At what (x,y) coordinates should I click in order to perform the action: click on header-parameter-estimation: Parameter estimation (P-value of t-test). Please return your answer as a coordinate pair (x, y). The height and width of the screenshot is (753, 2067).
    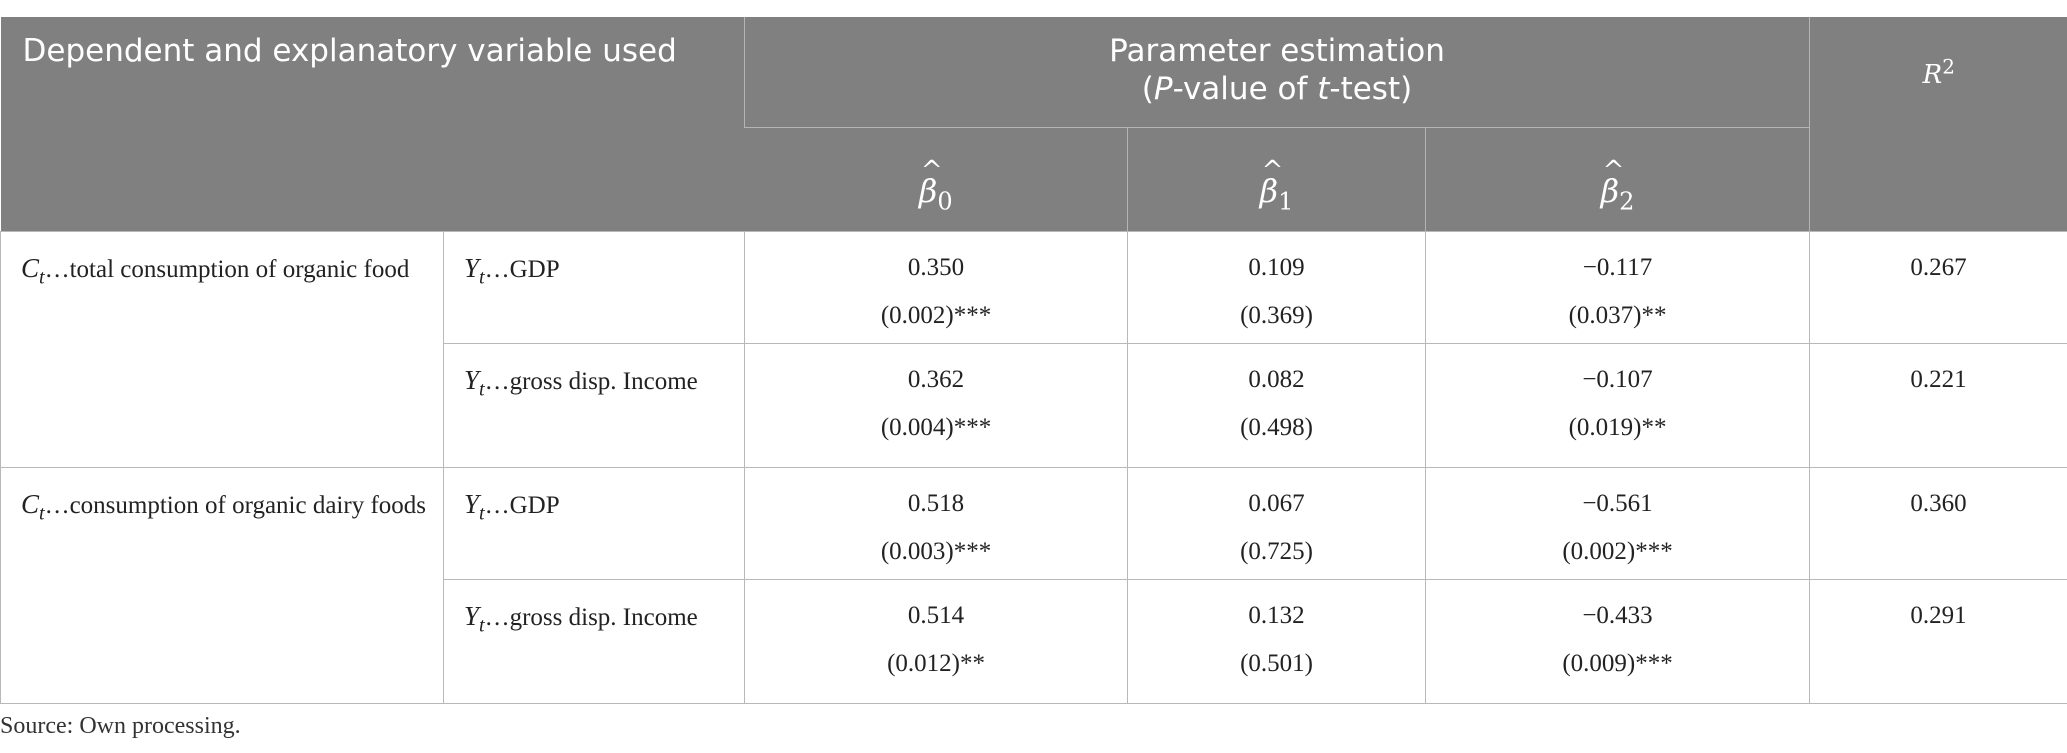
    Looking at the image, I should click on (1277, 72).